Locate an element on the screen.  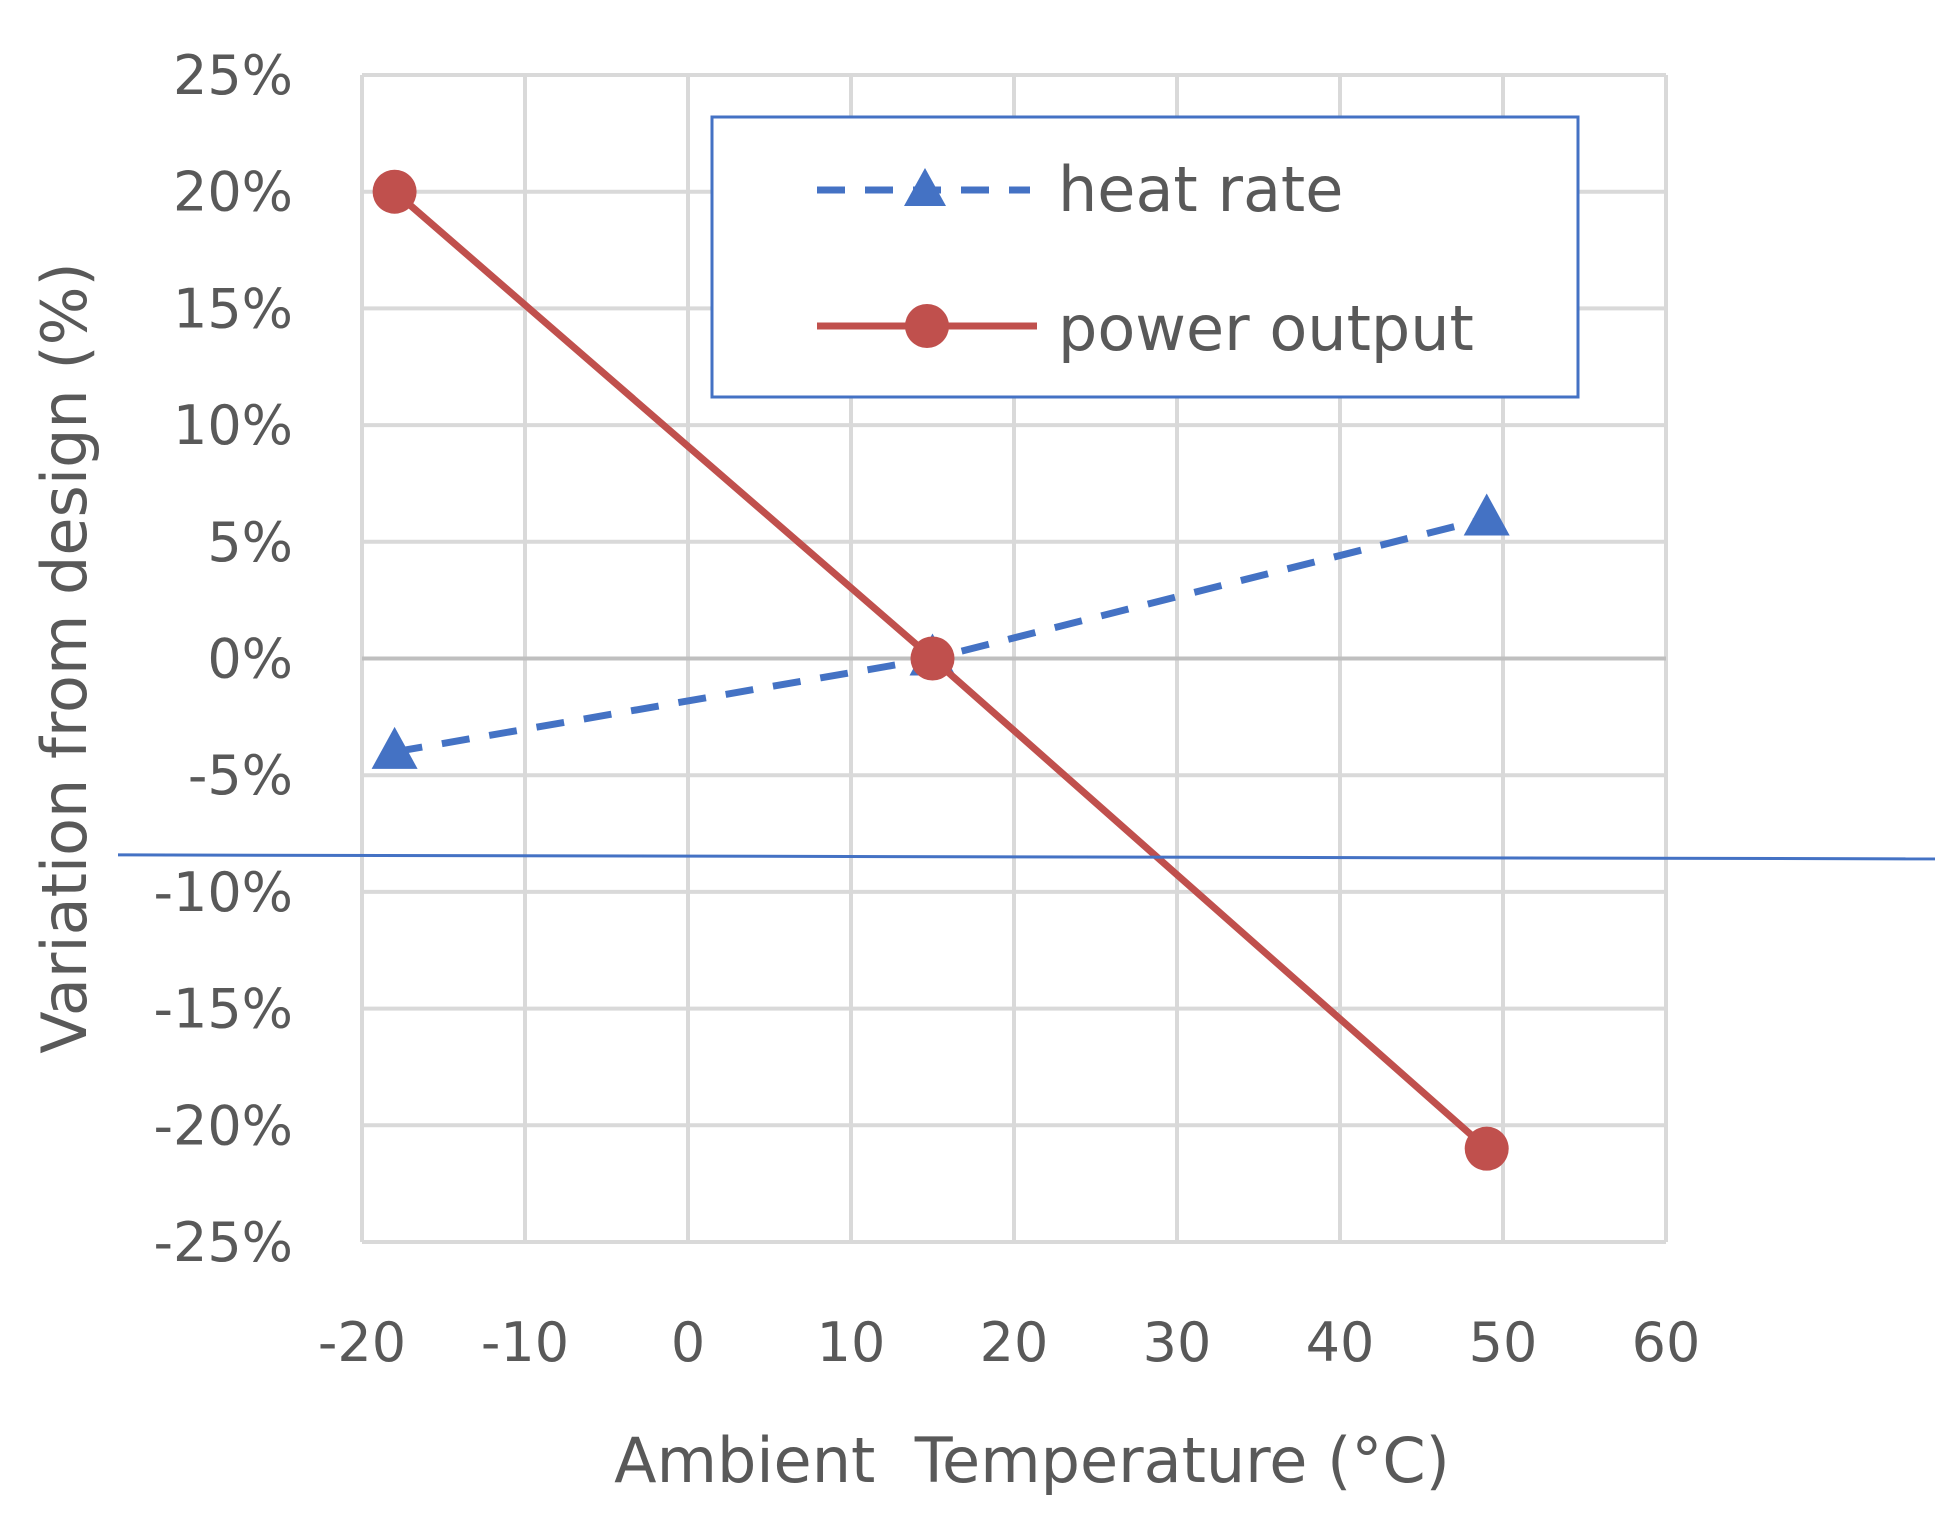
y-tick-label: -5% is located at coordinates (240, 775).